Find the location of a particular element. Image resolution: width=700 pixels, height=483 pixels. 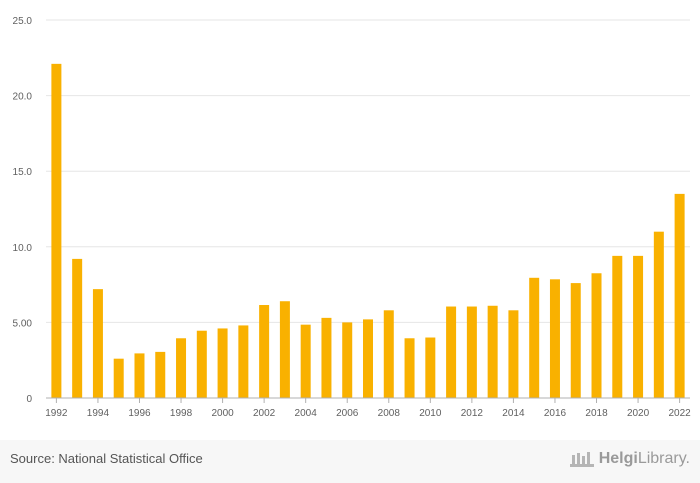

x-tick-label: 1992 is located at coordinates (56, 413).